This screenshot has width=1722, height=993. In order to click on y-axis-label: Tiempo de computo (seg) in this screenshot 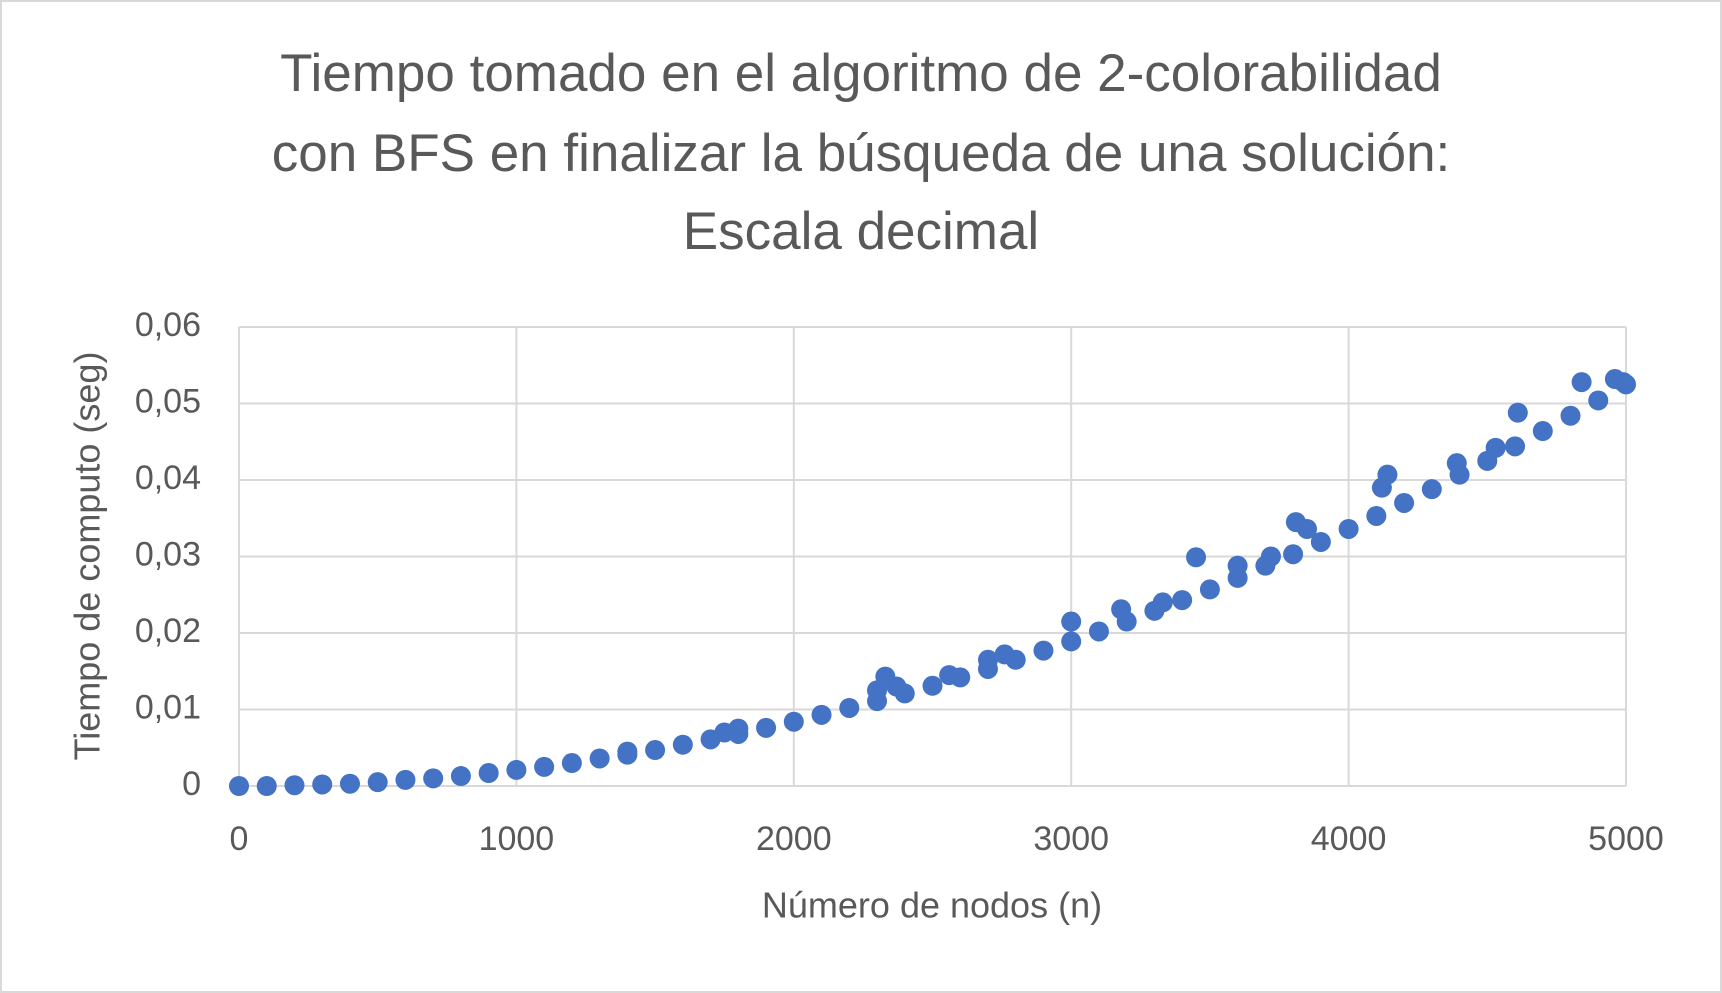, I will do `click(87, 556)`.